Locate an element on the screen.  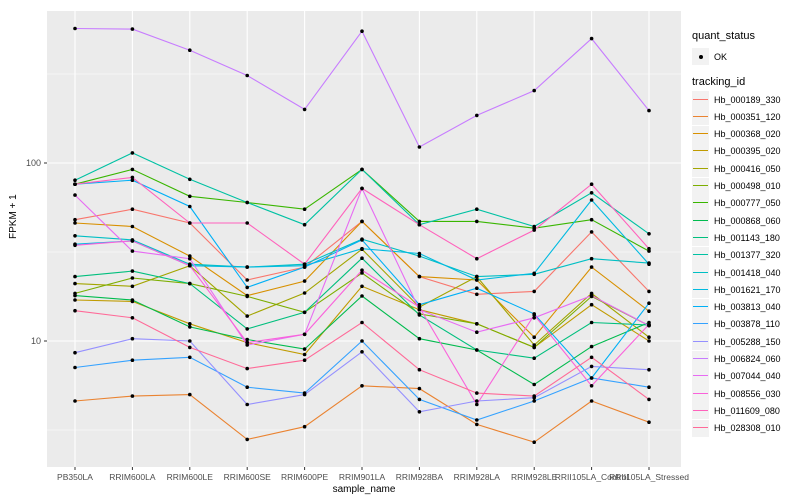
legend-label: Hb_003878_110 is located at coordinates (747, 324).